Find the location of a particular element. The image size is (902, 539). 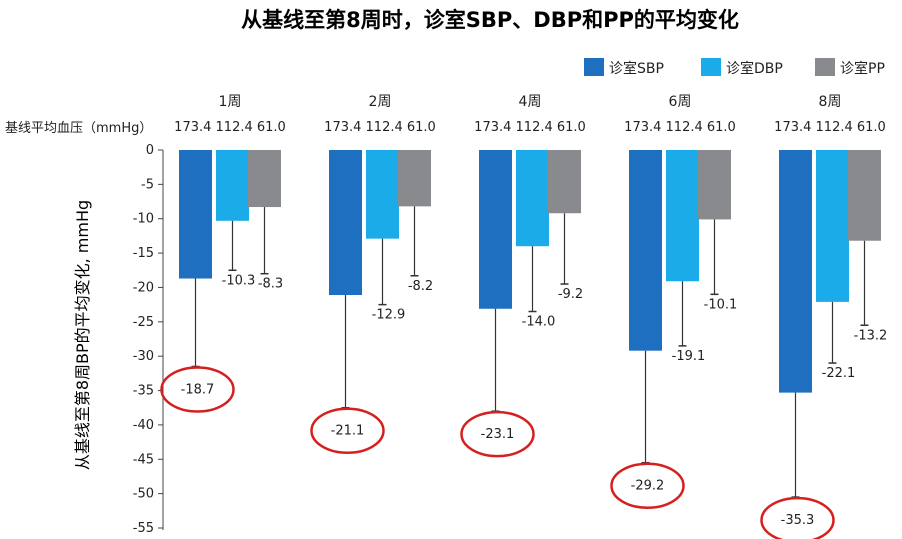

data-label: -8.2 is located at coordinates (420, 286).